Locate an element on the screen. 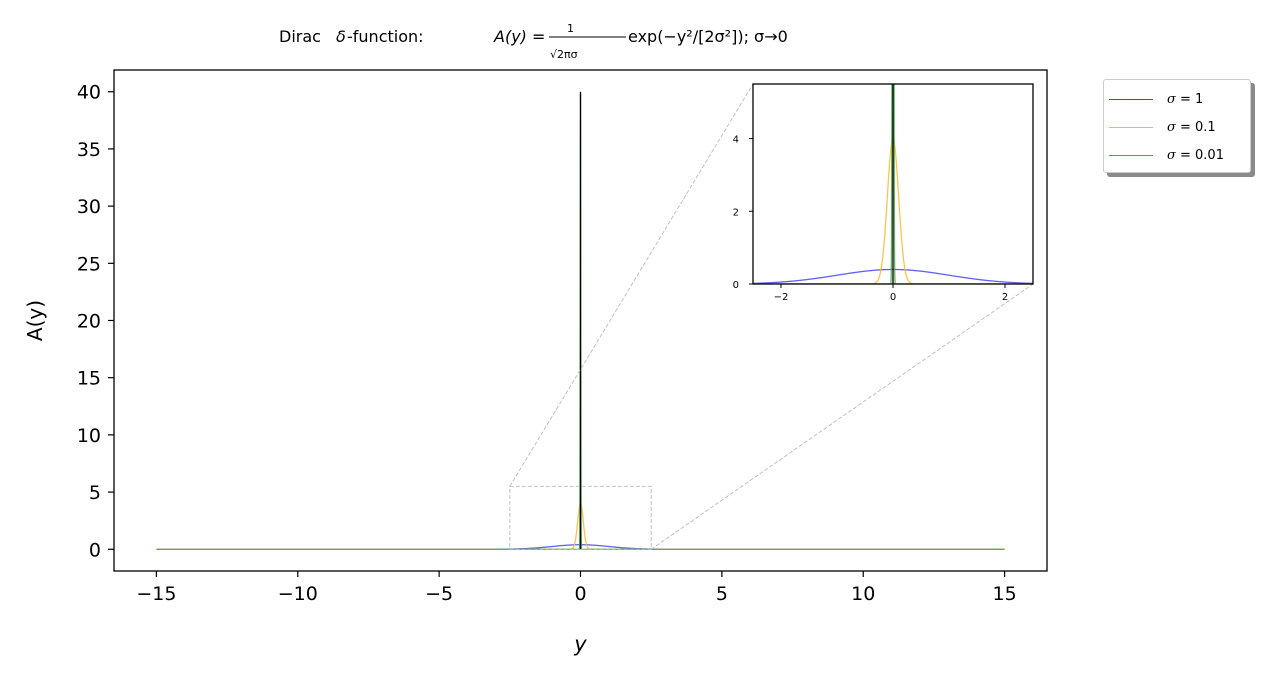 Image resolution: width=1271 pixels, height=678 pixels. y-tick-label: 25 is located at coordinates (89, 264).